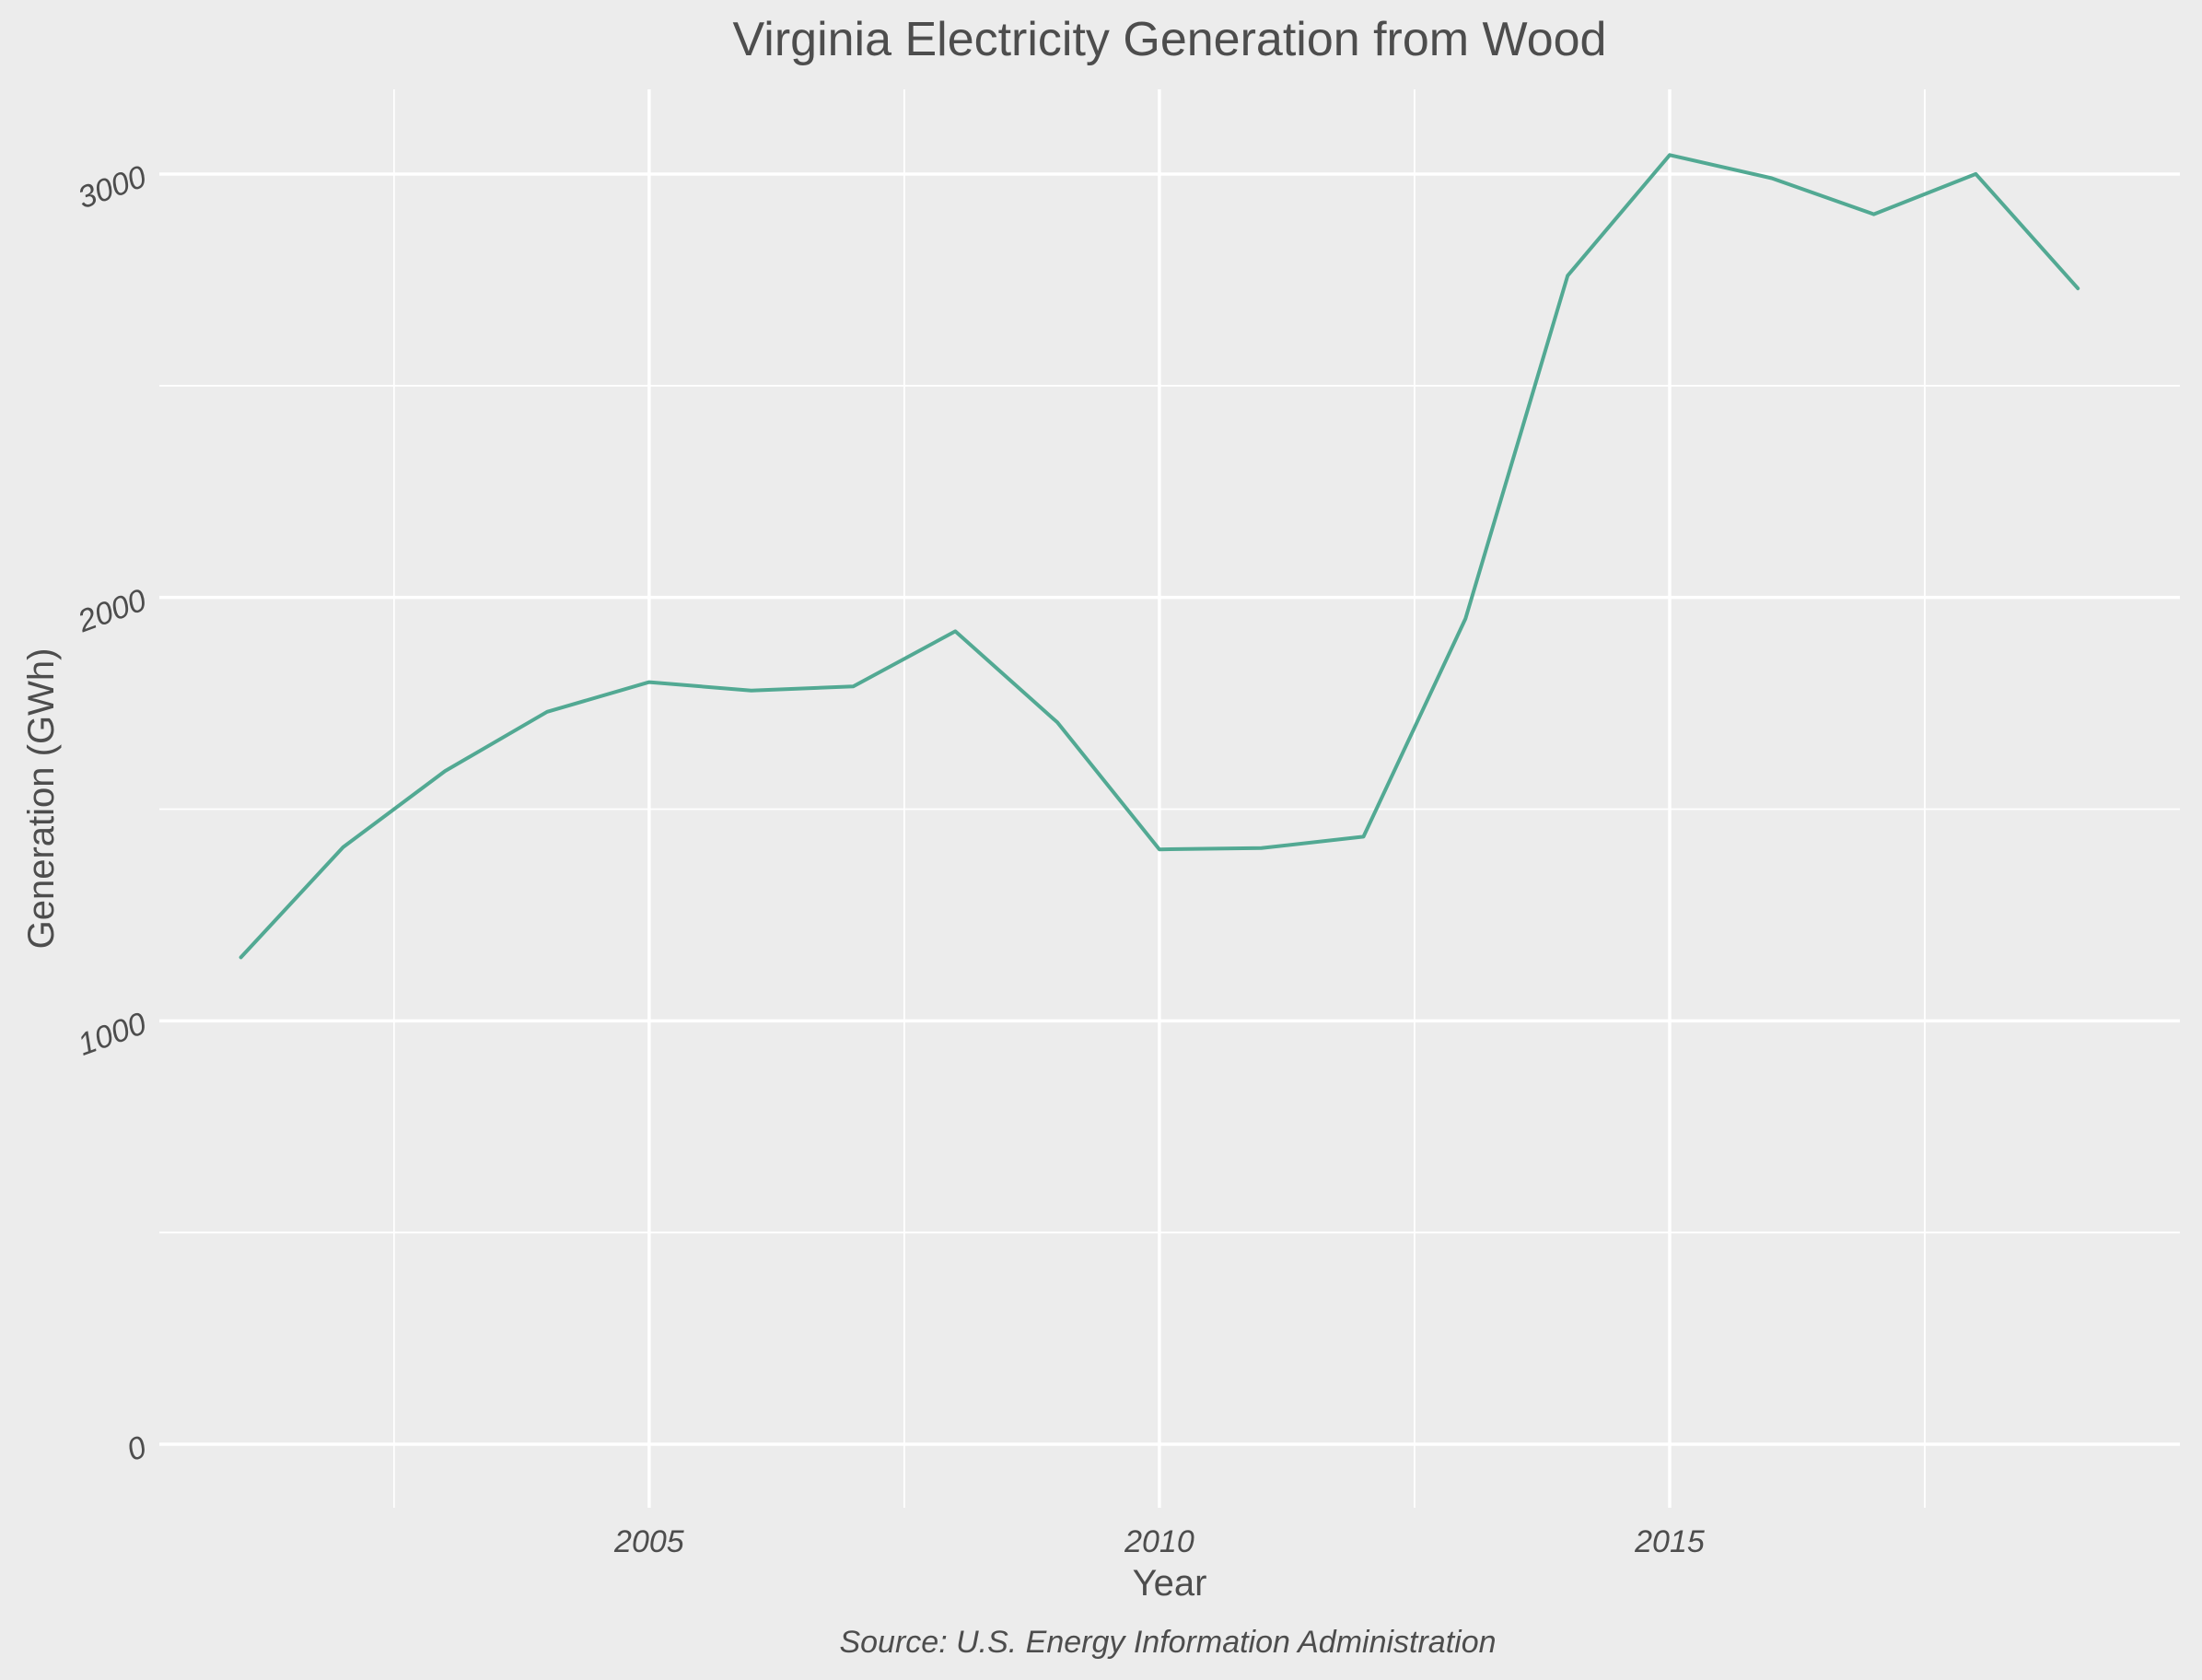 The image size is (2202, 1680). I want to click on y-tick-label: 0, so click(136, 1448).